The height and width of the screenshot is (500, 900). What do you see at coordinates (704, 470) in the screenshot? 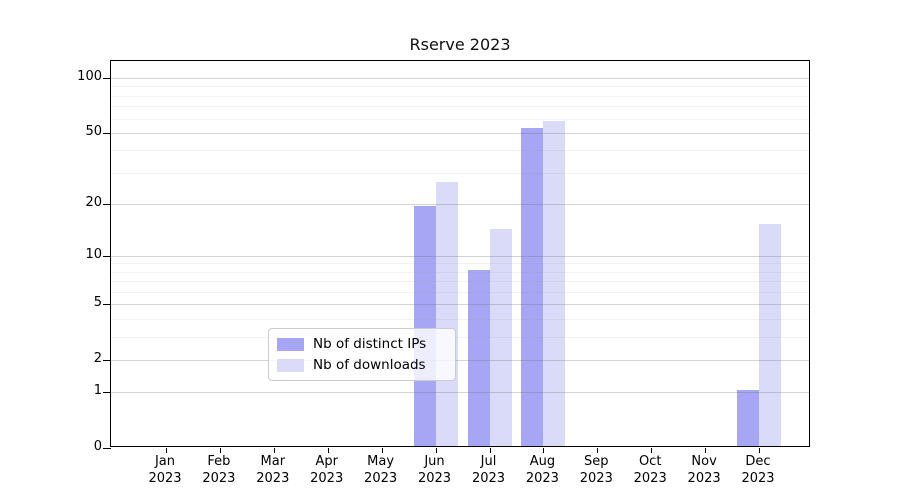
I see `x-tick-label: Nov 2023` at bounding box center [704, 470].